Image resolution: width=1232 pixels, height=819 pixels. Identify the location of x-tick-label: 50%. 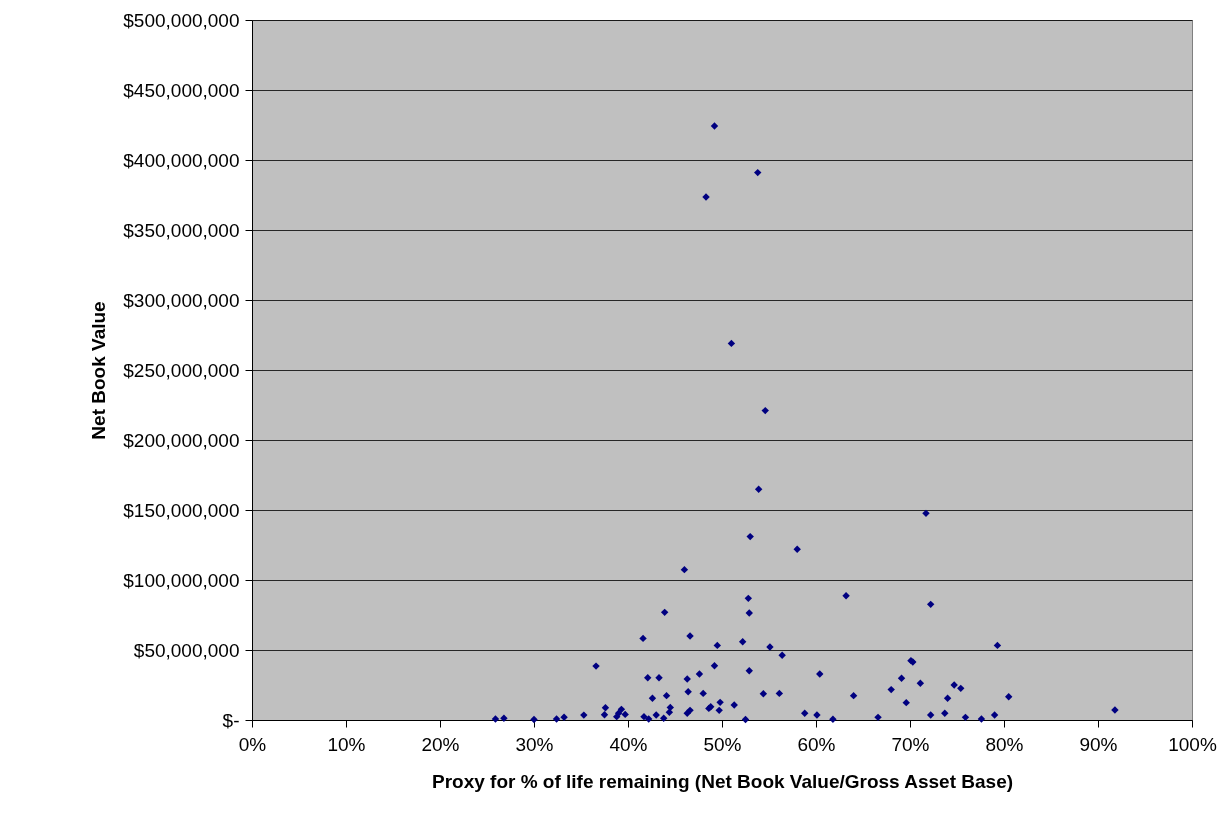
(722, 744).